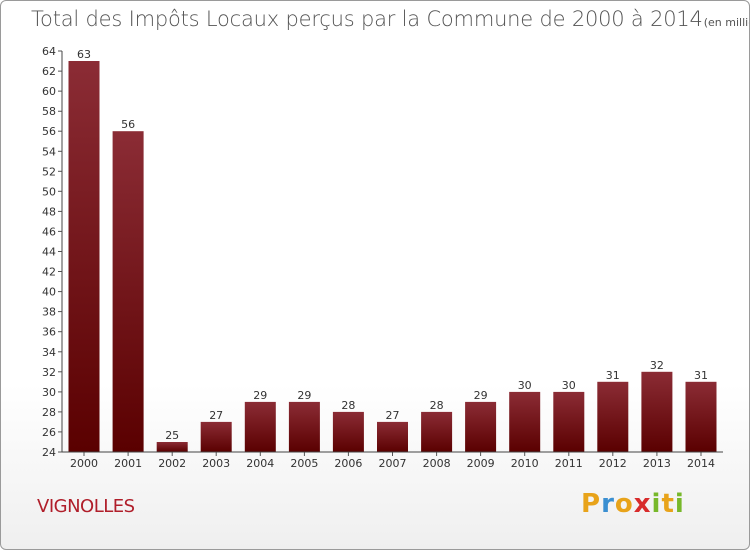 This screenshot has height=550, width=750. Describe the element at coordinates (726, 22) in the screenshot. I see `chart-unit-note: (en milliers d'€)` at that location.